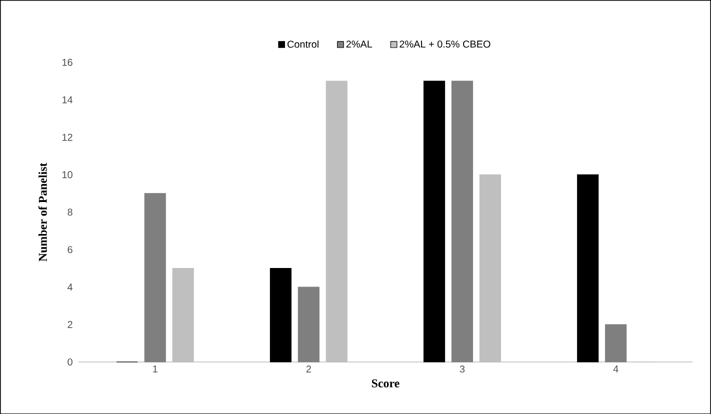  I want to click on x-tick-label: 4, so click(615, 368).